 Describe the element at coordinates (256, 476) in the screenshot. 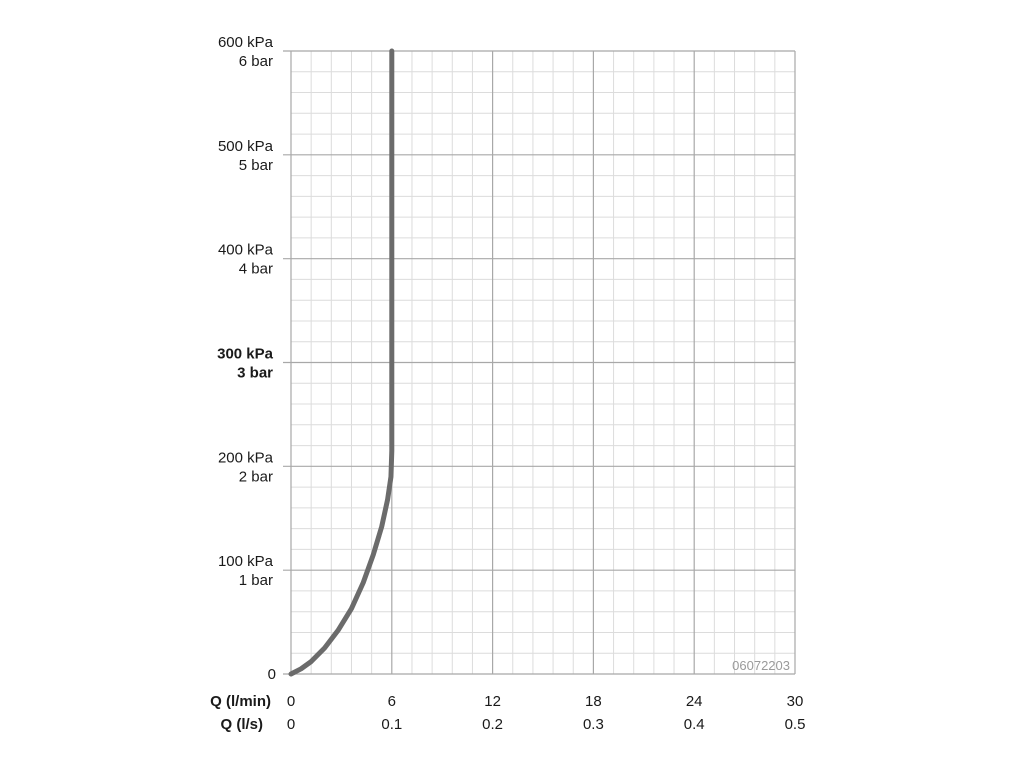

I see `y-tick-label-bar: 2 bar` at that location.